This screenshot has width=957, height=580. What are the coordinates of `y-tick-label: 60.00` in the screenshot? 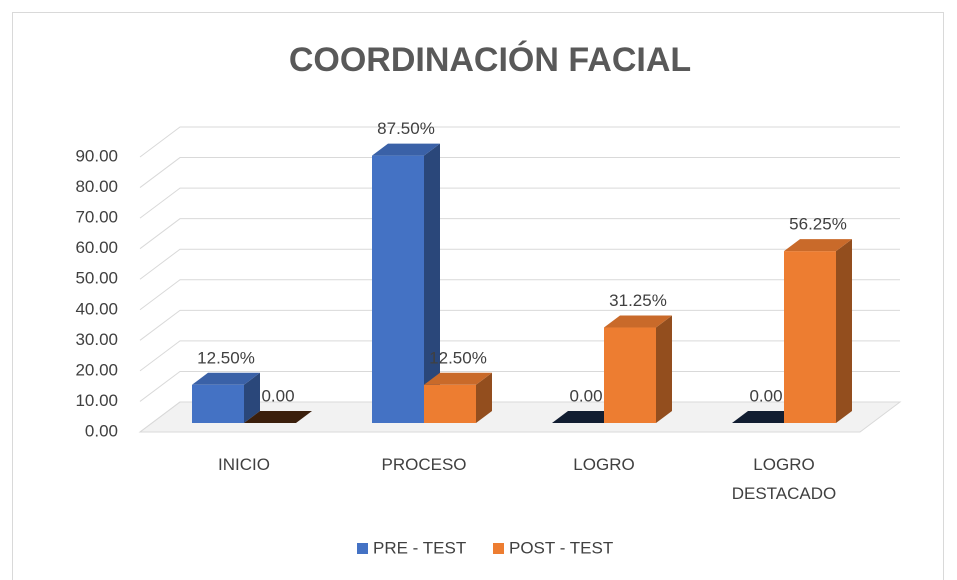 It's located at (96, 247).